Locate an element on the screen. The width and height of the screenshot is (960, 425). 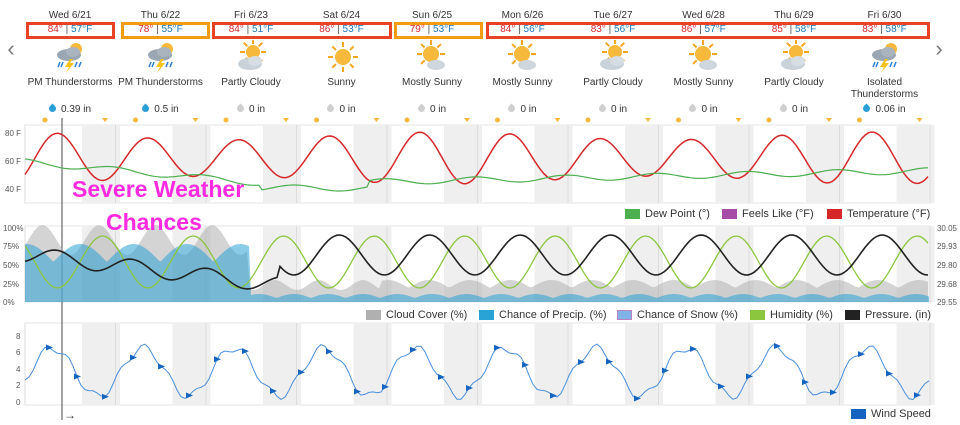
high-temp: 78° is located at coordinates (146, 29).